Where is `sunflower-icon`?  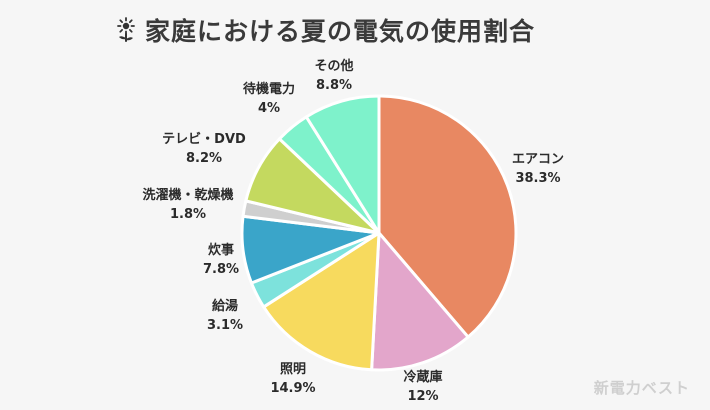 sunflower-icon is located at coordinates (126, 29).